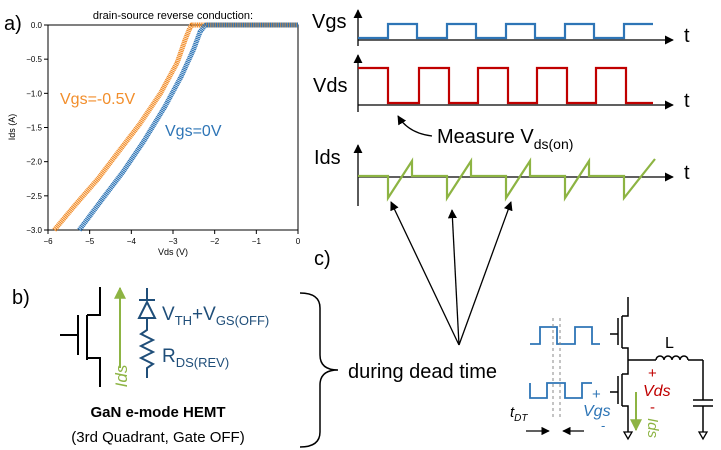  What do you see at coordinates (628, 436) in the screenshot?
I see `ground-symbol-switch` at bounding box center [628, 436].